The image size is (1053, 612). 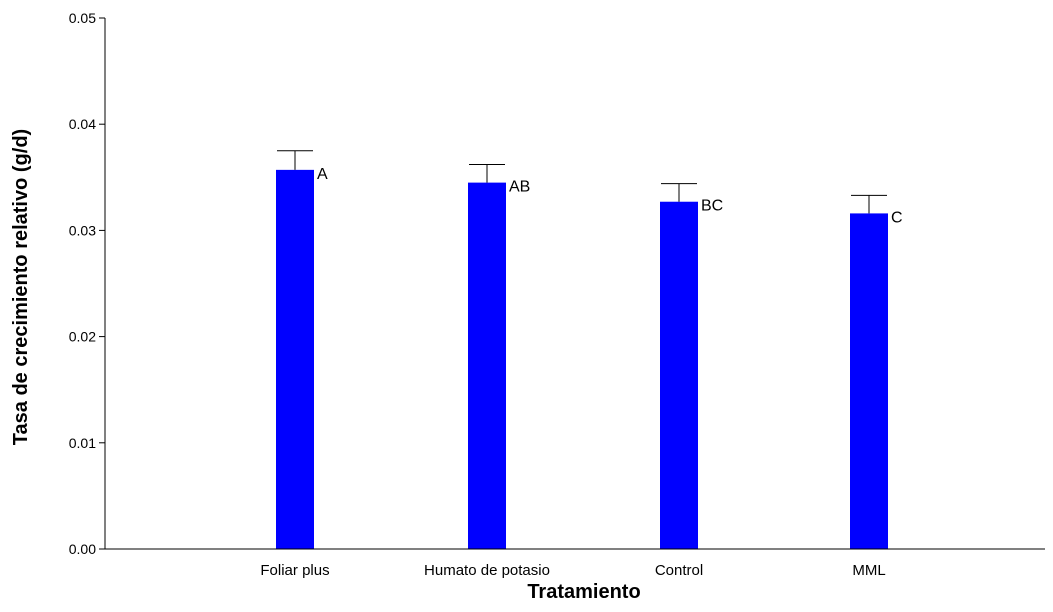 What do you see at coordinates (868, 570) in the screenshot?
I see `x-category-label: MML` at bounding box center [868, 570].